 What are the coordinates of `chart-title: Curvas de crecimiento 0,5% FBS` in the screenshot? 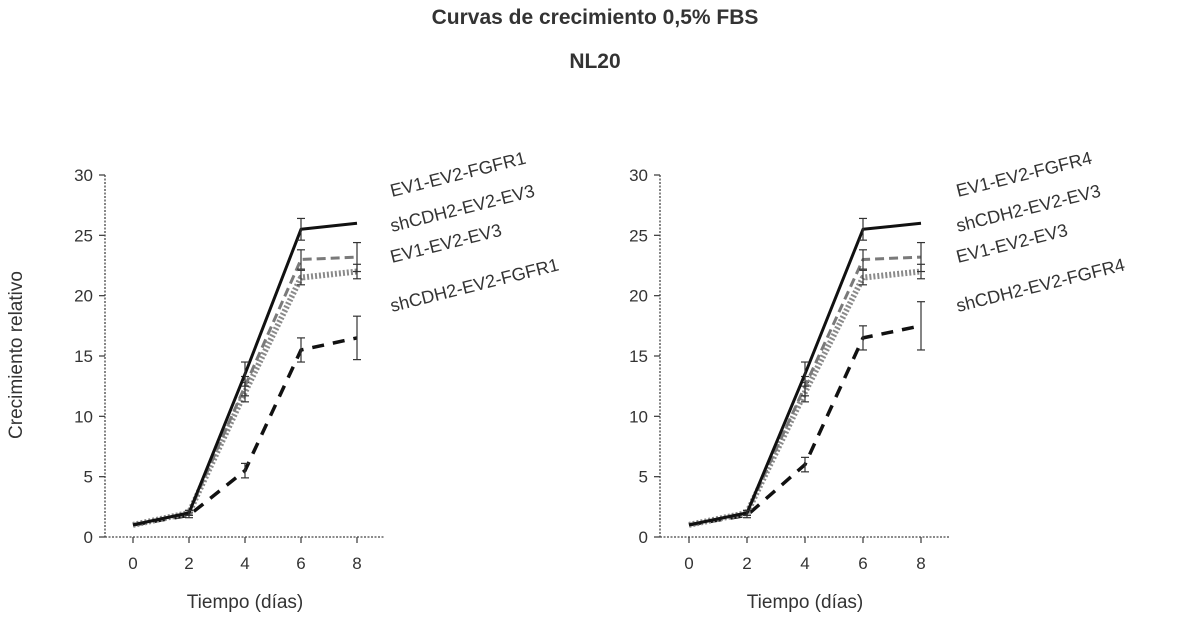 It's located at (595, 17).